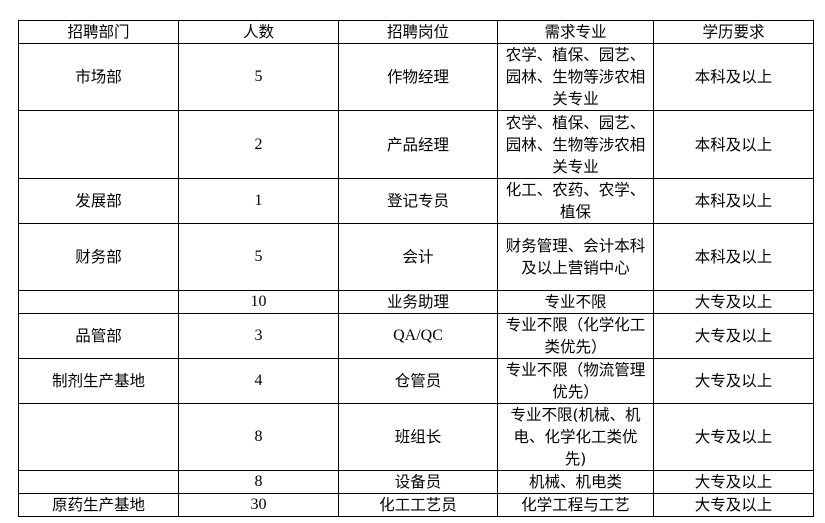  I want to click on major-cell: 专业不限（化学化工类优先）, so click(575, 336).